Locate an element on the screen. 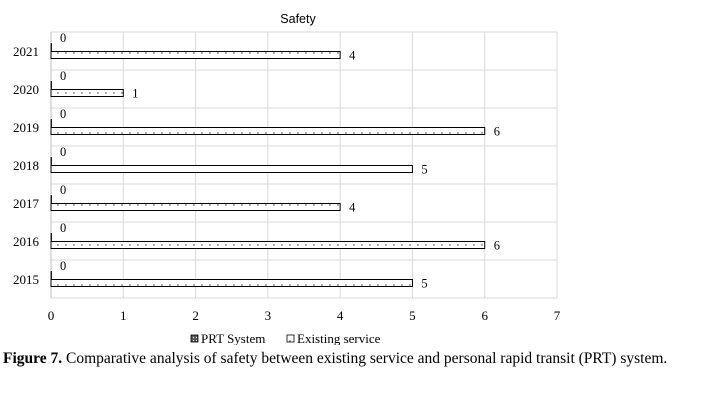  x-tick-label: 3 is located at coordinates (268, 315).